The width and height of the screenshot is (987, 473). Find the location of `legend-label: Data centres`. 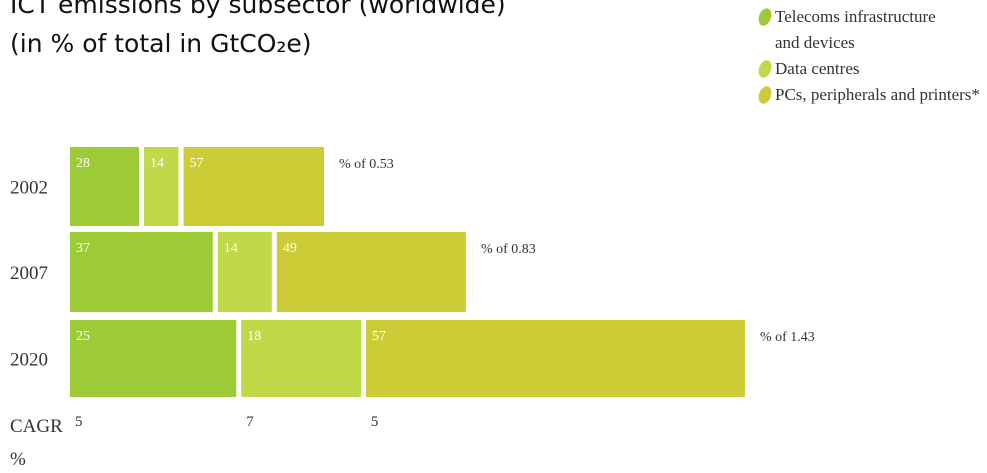

legend-label: Data centres is located at coordinates (817, 68).